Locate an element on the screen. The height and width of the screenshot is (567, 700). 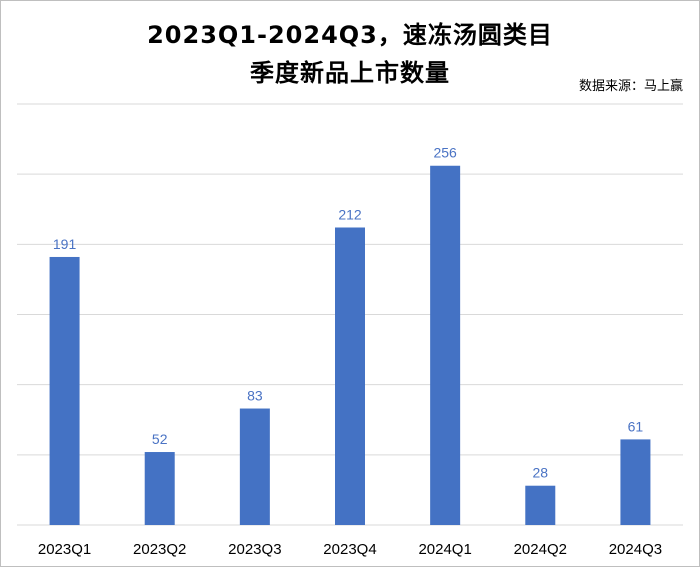
x-tick-2023Q2: 2023Q2 is located at coordinates (159, 549).